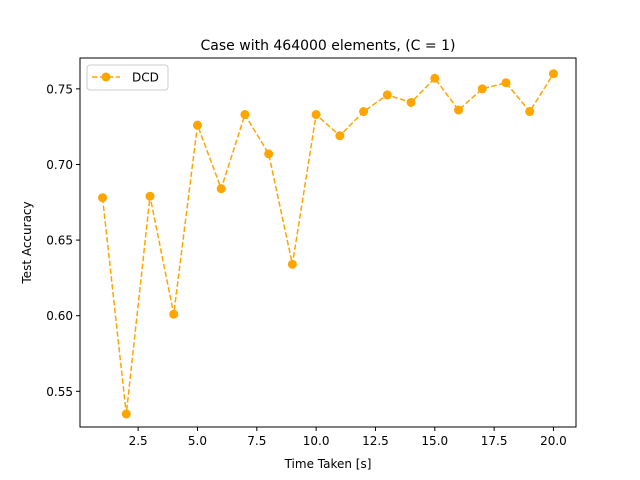  What do you see at coordinates (145, 78) in the screenshot?
I see `legend-label: DCD` at bounding box center [145, 78].